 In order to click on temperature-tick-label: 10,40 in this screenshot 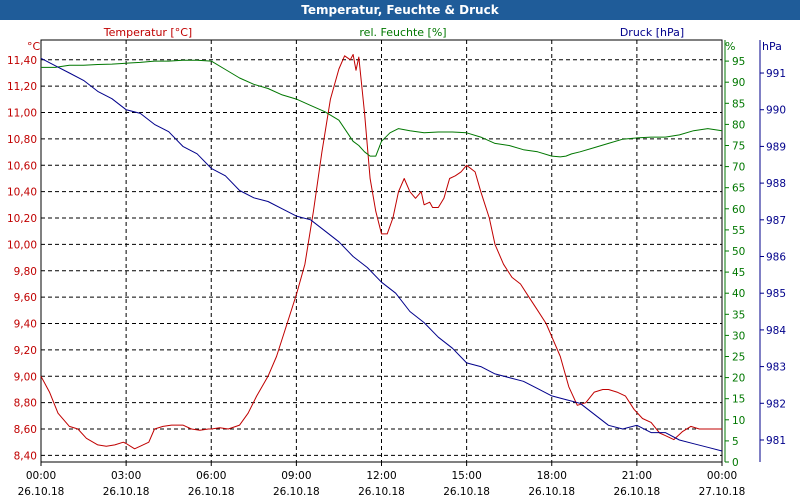, I will do `click(22, 193)`.